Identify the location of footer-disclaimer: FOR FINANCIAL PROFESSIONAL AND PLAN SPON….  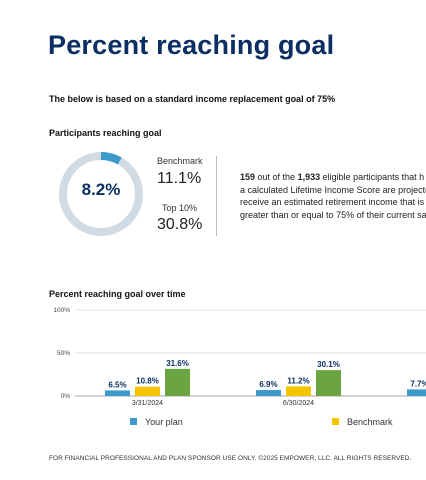
(230, 458).